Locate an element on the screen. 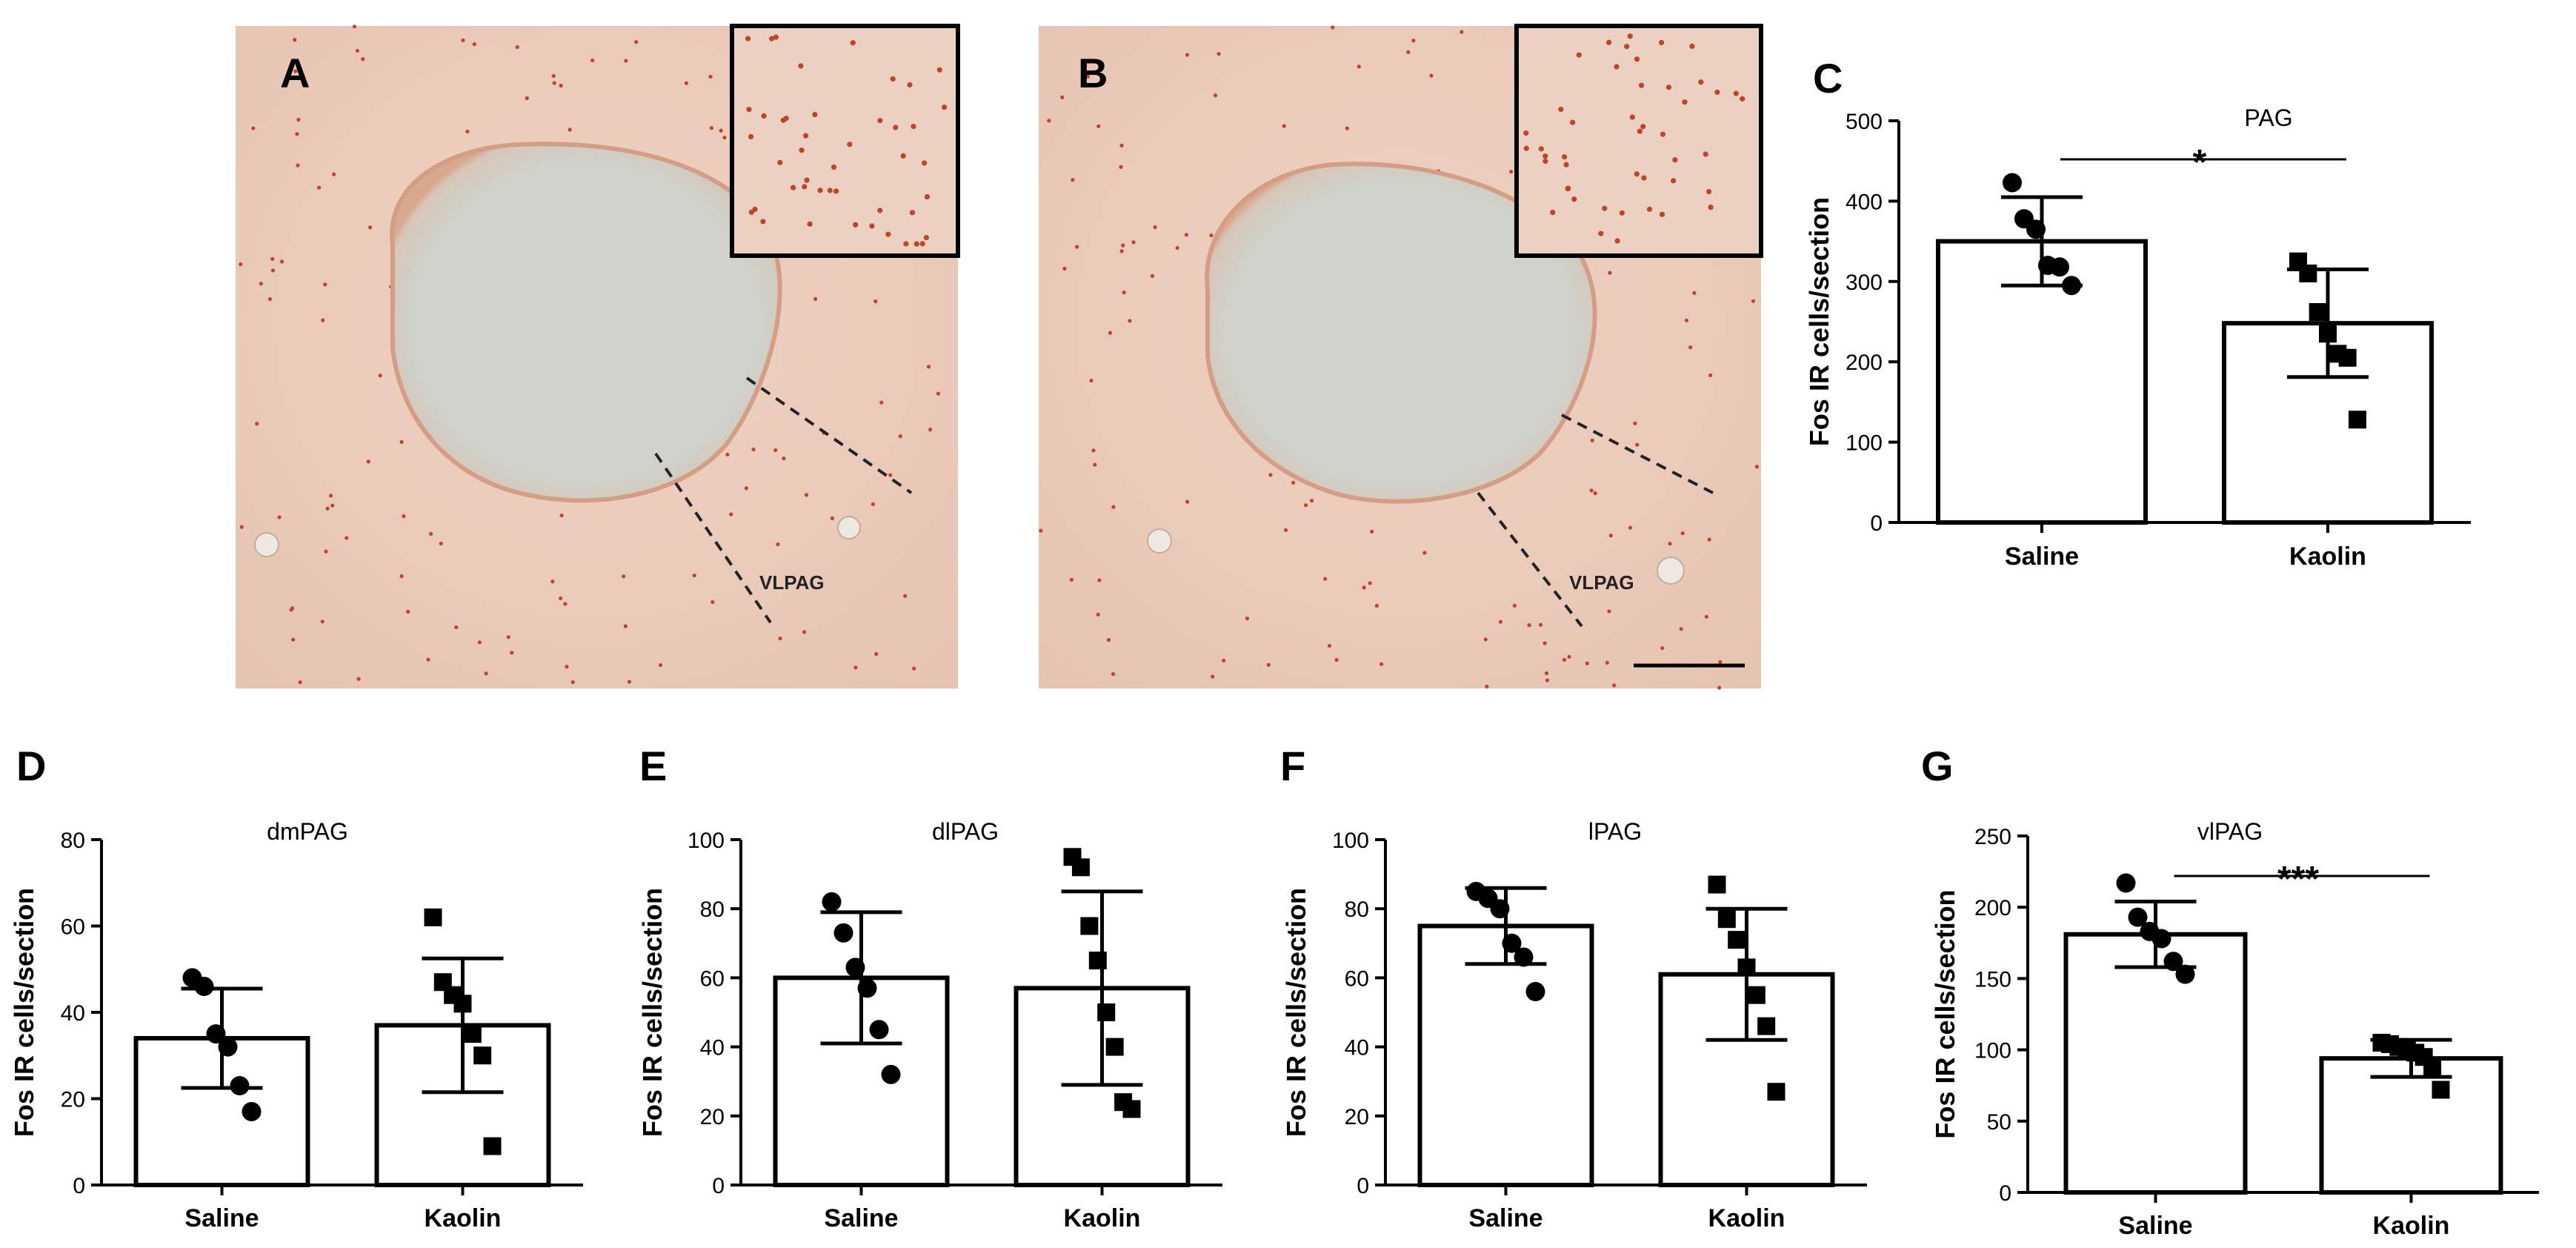  micrograph-a-lesion is located at coordinates (586, 323).